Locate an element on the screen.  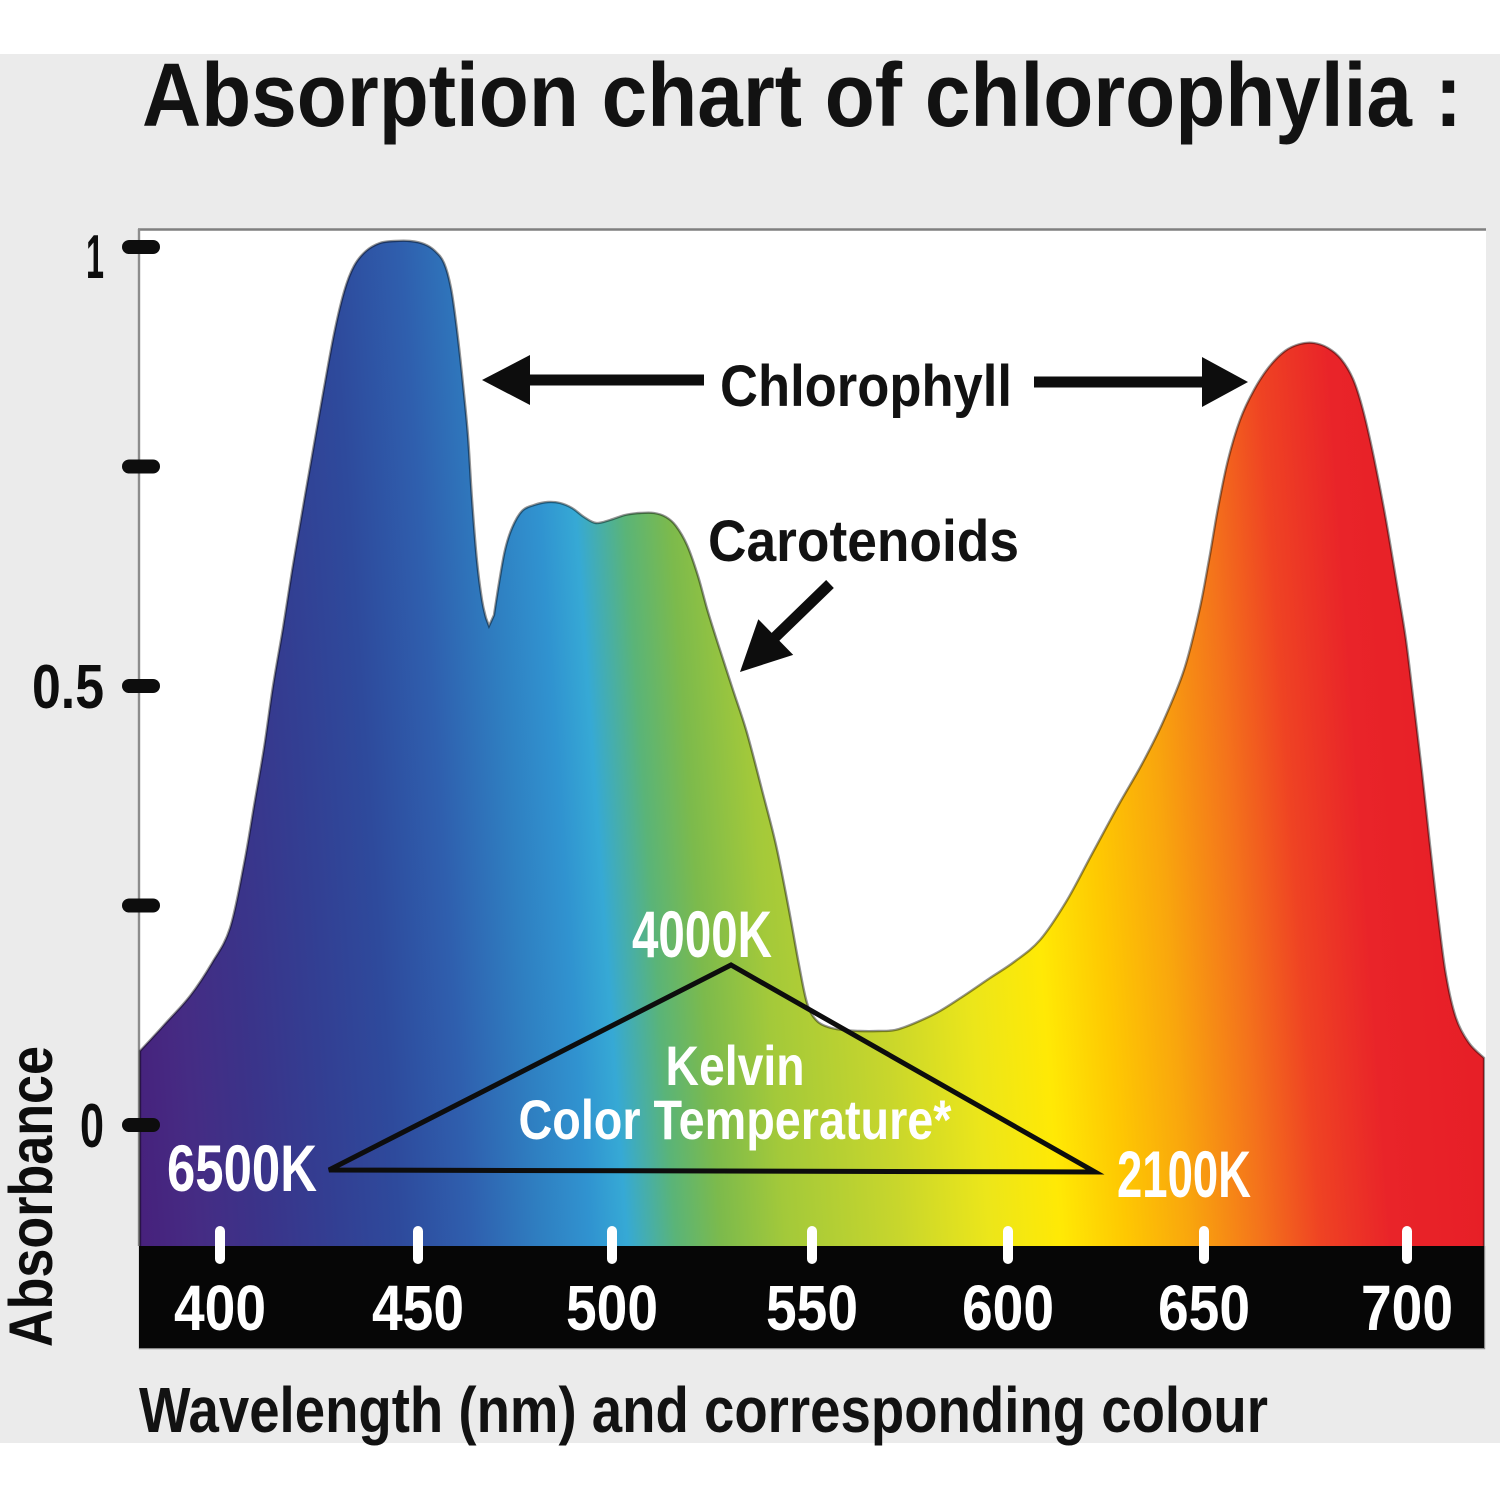
svg-text:Absorption chart of chlorophyl: Absorption chart of chlorophylia : is located at coordinates (802, 96).